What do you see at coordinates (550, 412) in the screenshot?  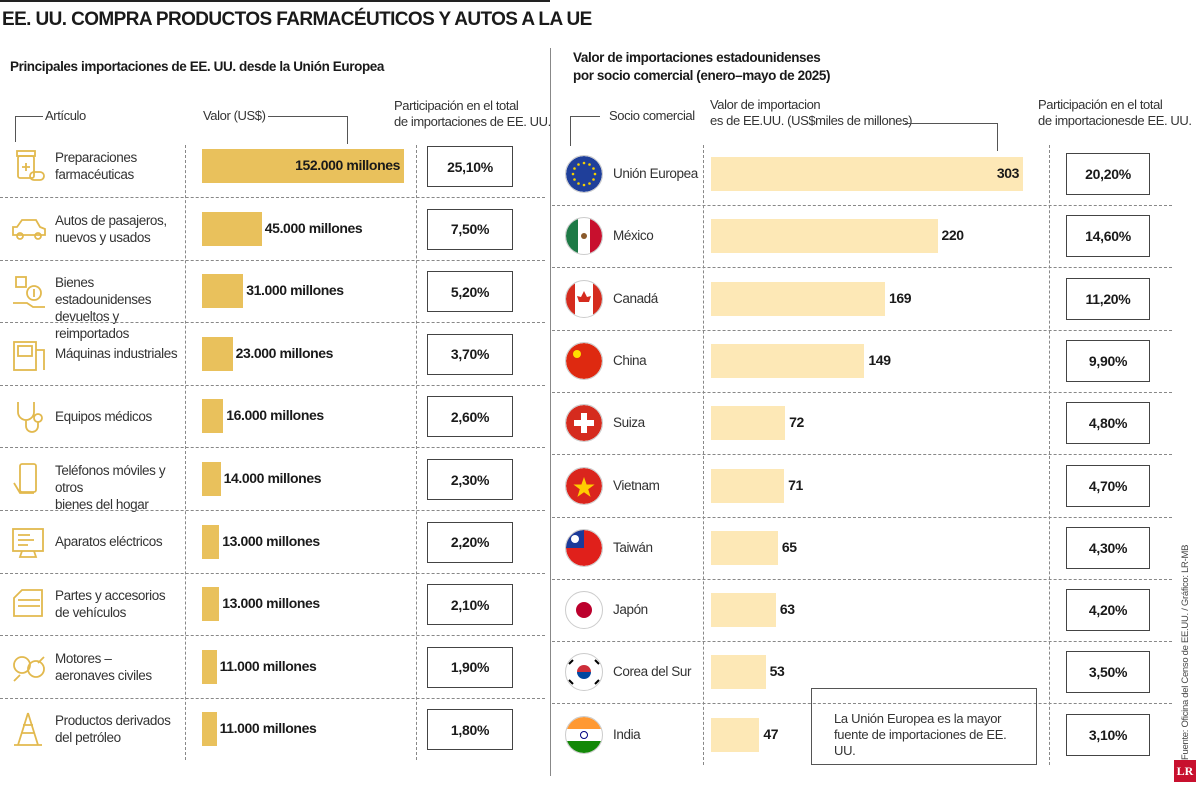 I see `panel-separator` at bounding box center [550, 412].